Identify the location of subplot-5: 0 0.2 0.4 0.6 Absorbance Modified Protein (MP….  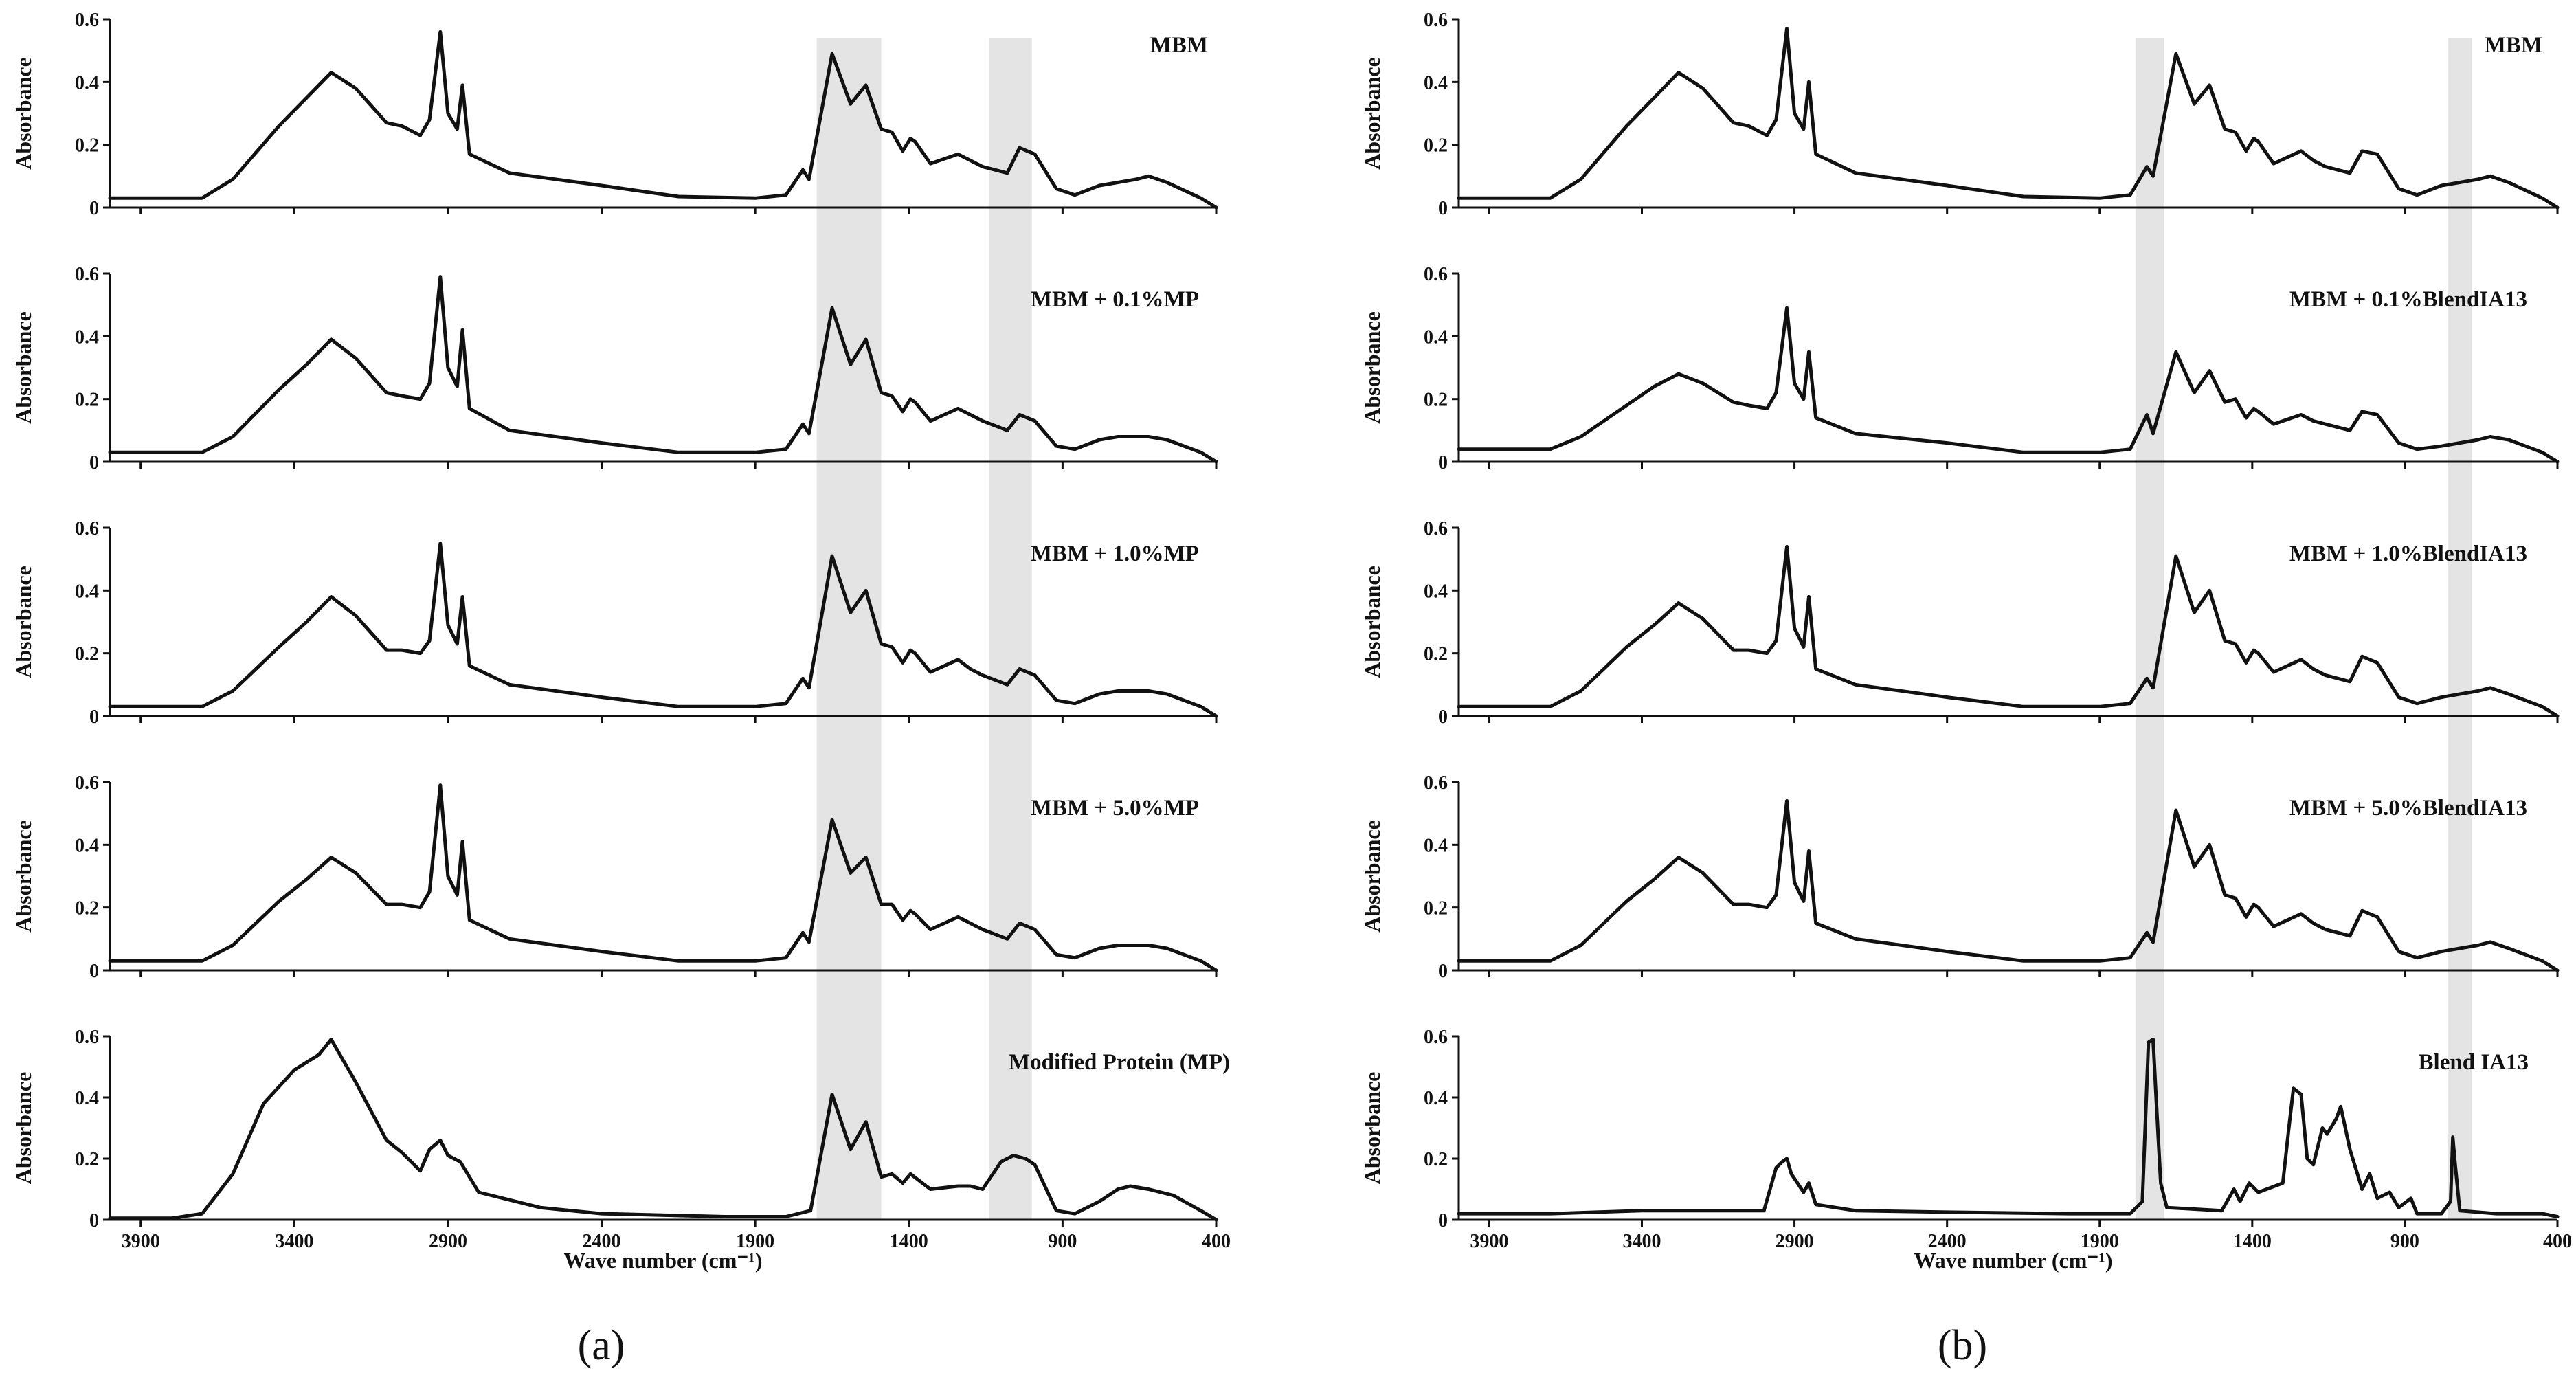
(621, 1150).